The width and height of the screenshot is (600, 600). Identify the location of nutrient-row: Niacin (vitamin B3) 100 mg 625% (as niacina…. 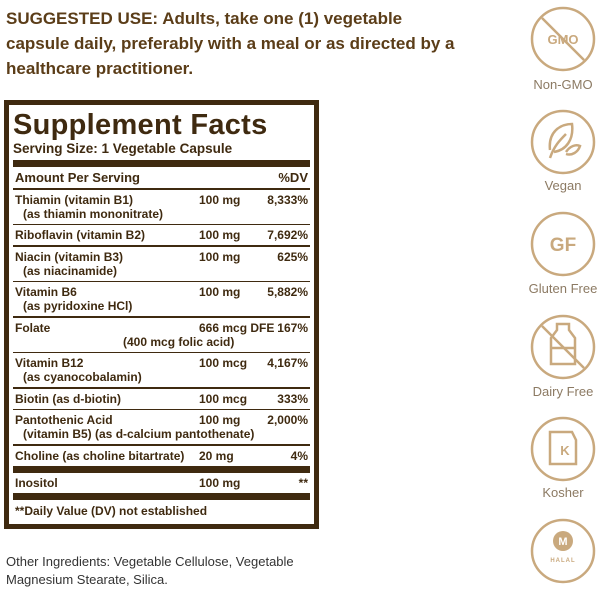
(161, 264).